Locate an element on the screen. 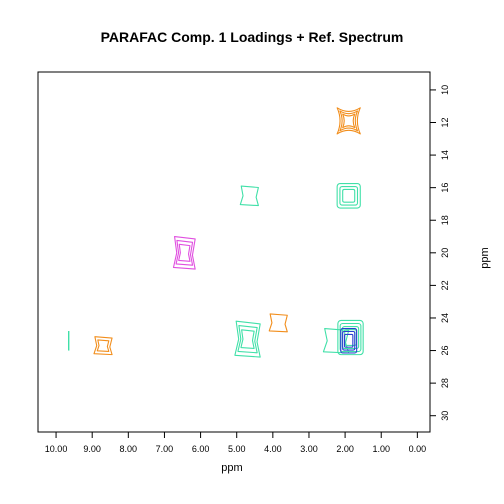  y-axis: 10 12 14 16 18 20 22 24 26 28 30 is located at coordinates (440, 253).